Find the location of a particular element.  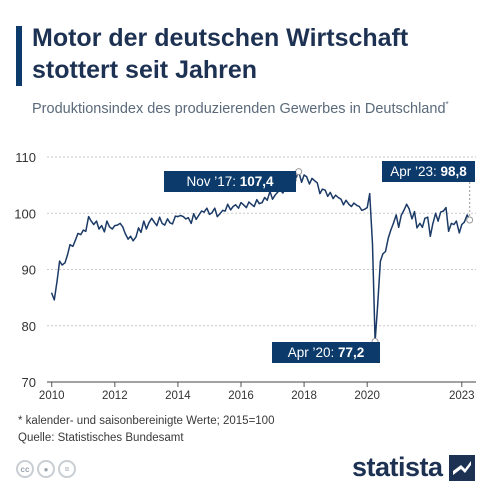

source-text: Quelle: Statistisches Bundesamt is located at coordinates (101, 438).